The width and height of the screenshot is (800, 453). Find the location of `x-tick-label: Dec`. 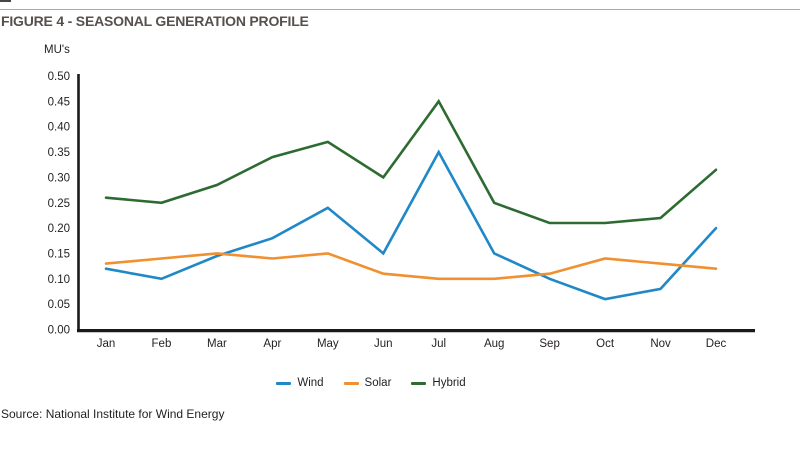

x-tick-label: Dec is located at coordinates (716, 344).